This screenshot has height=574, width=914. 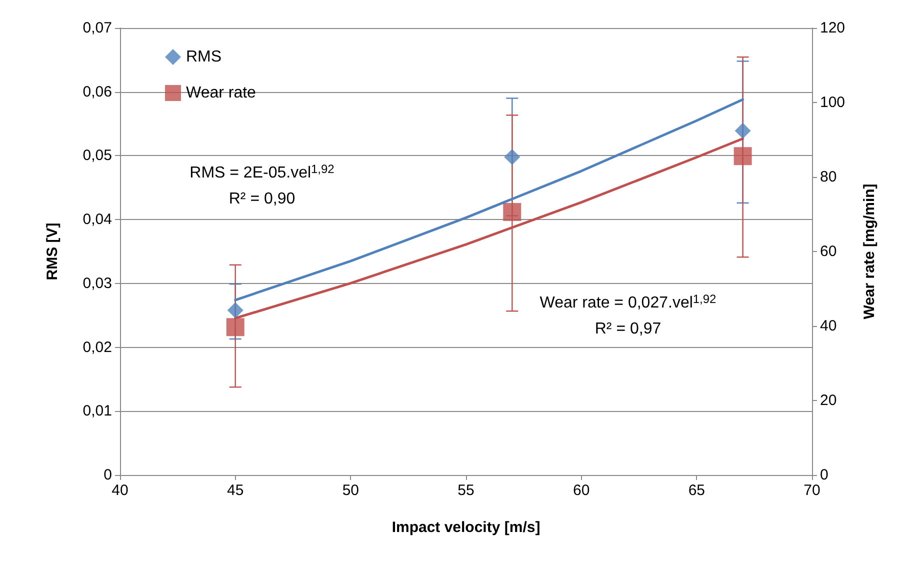 What do you see at coordinates (97, 91) in the screenshot?
I see `y-tick-label: 0,06` at bounding box center [97, 91].